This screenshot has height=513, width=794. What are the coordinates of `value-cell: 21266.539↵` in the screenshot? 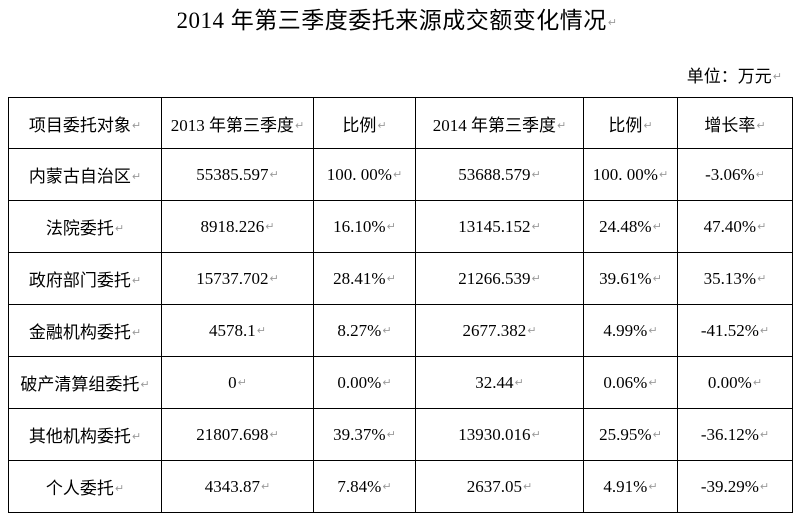 It's located at (499, 278).